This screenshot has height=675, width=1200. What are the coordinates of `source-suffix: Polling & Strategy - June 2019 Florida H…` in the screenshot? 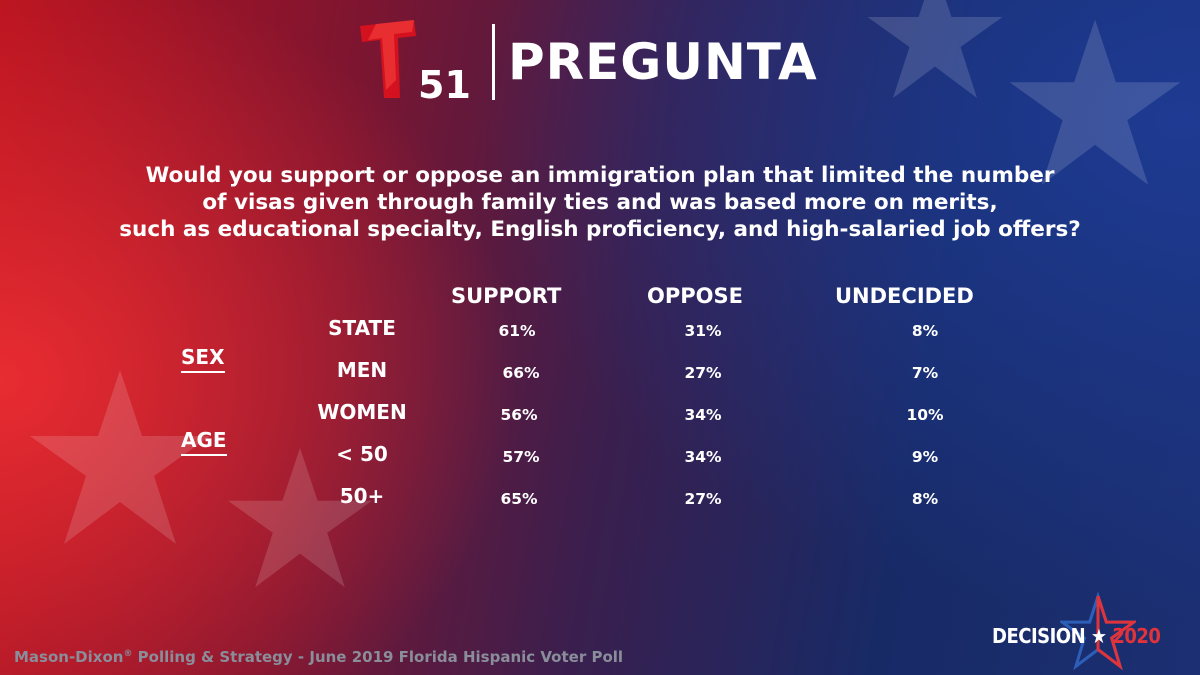 It's located at (378, 657).